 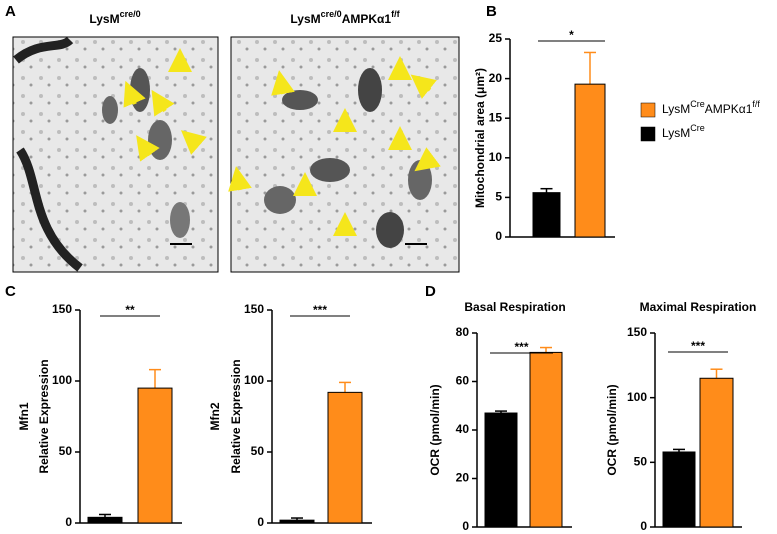 I want to click on y-tick-label: 15, so click(x=496, y=117).